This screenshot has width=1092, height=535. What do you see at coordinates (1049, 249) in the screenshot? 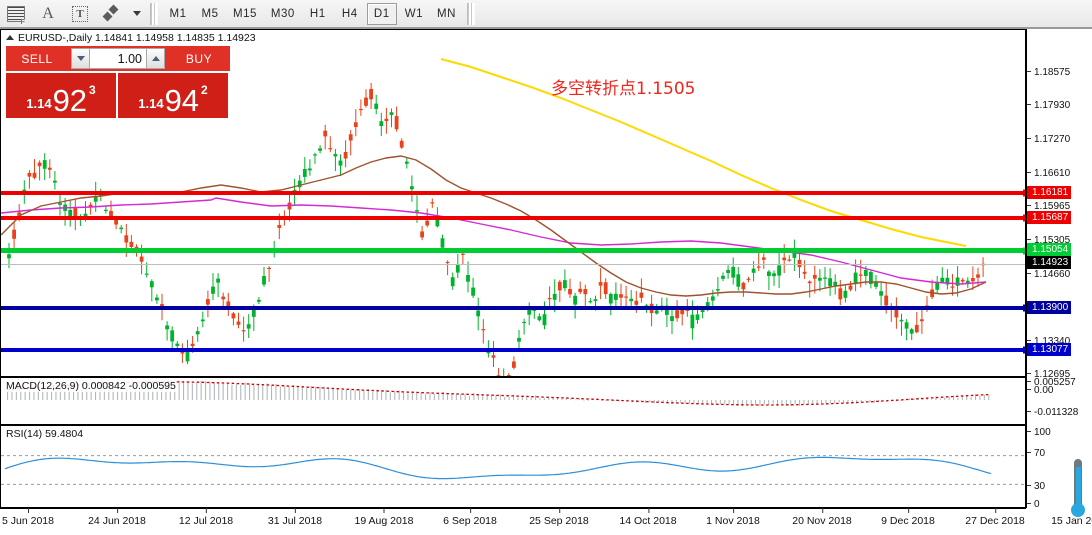
I see `pivot-level-badge: 1.15054` at bounding box center [1049, 249].